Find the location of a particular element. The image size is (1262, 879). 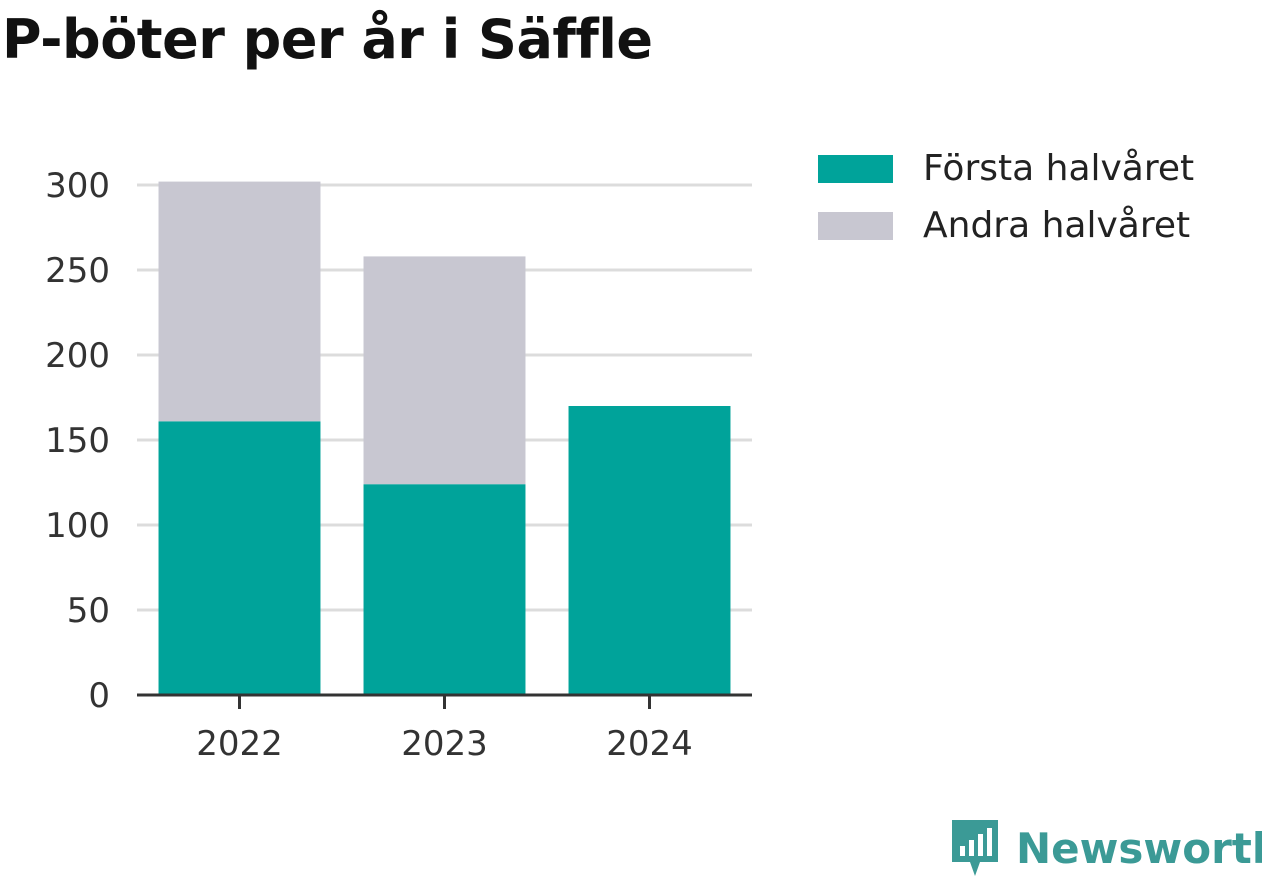

x-tick-label: 2022 is located at coordinates (239, 744).